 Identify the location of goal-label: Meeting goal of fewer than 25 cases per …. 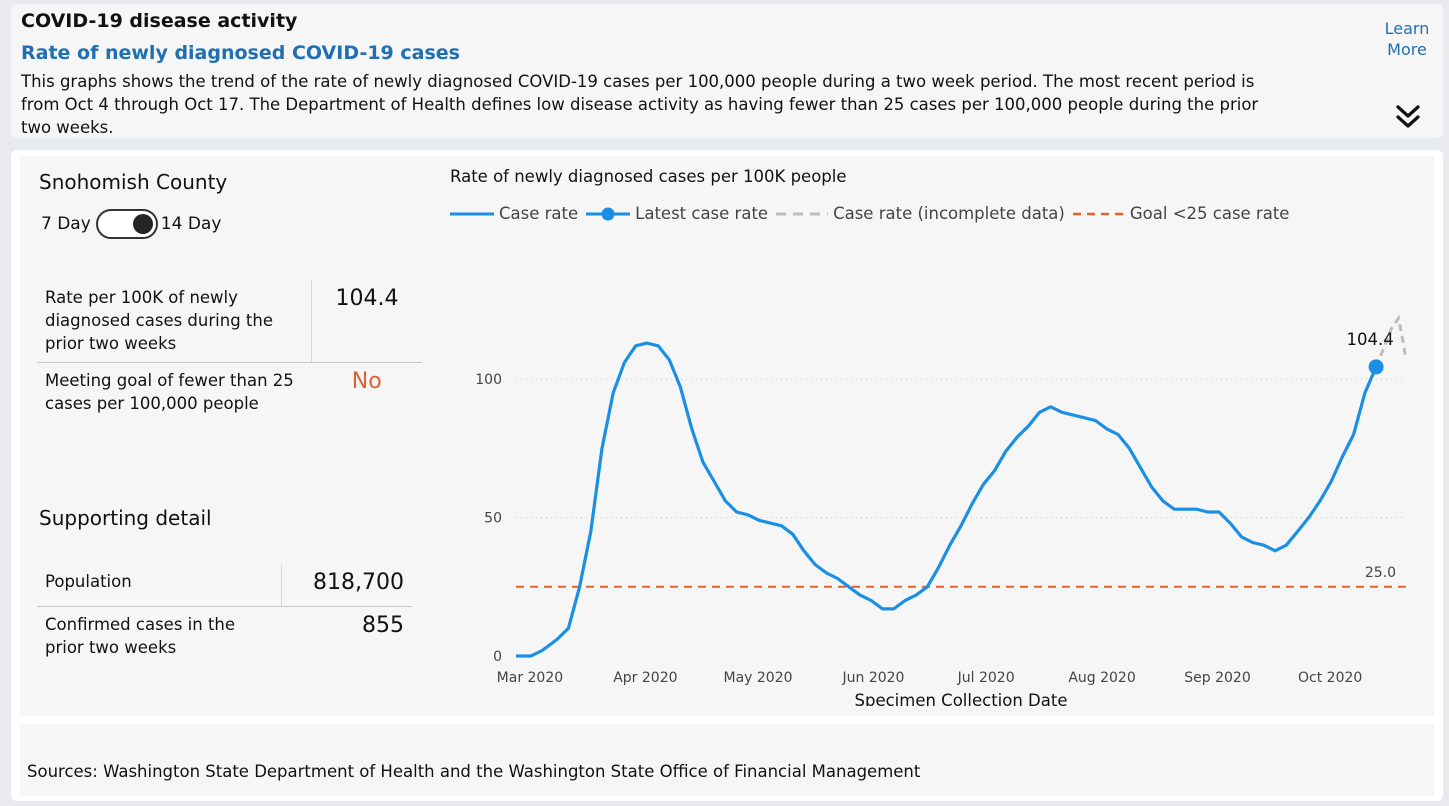
(169, 392).